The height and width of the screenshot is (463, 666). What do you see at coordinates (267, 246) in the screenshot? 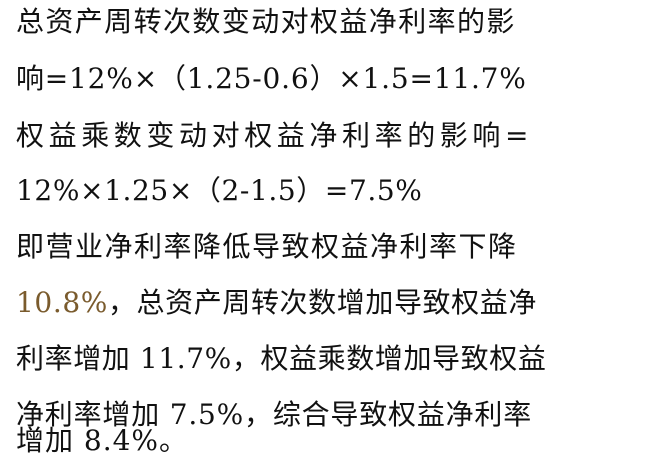
I see `text-line-5: 即营业净利率降低导致权益净利率下降` at bounding box center [267, 246].